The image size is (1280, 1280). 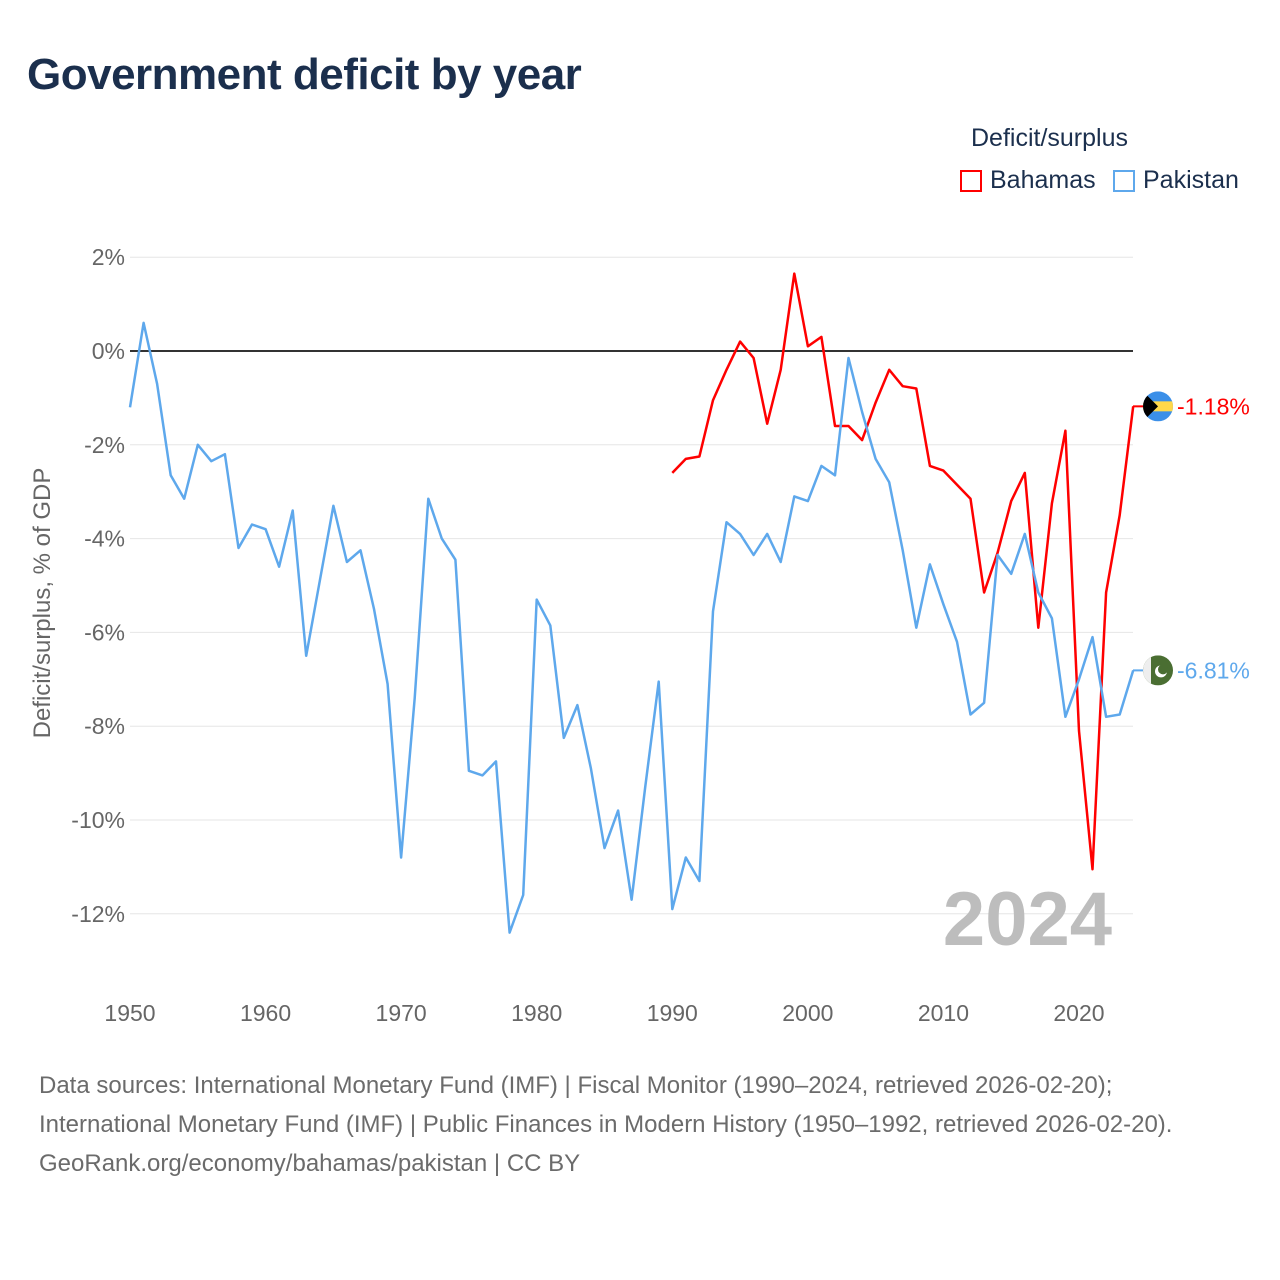 I want to click on legend-swatch-bahamas, so click(x=971, y=180).